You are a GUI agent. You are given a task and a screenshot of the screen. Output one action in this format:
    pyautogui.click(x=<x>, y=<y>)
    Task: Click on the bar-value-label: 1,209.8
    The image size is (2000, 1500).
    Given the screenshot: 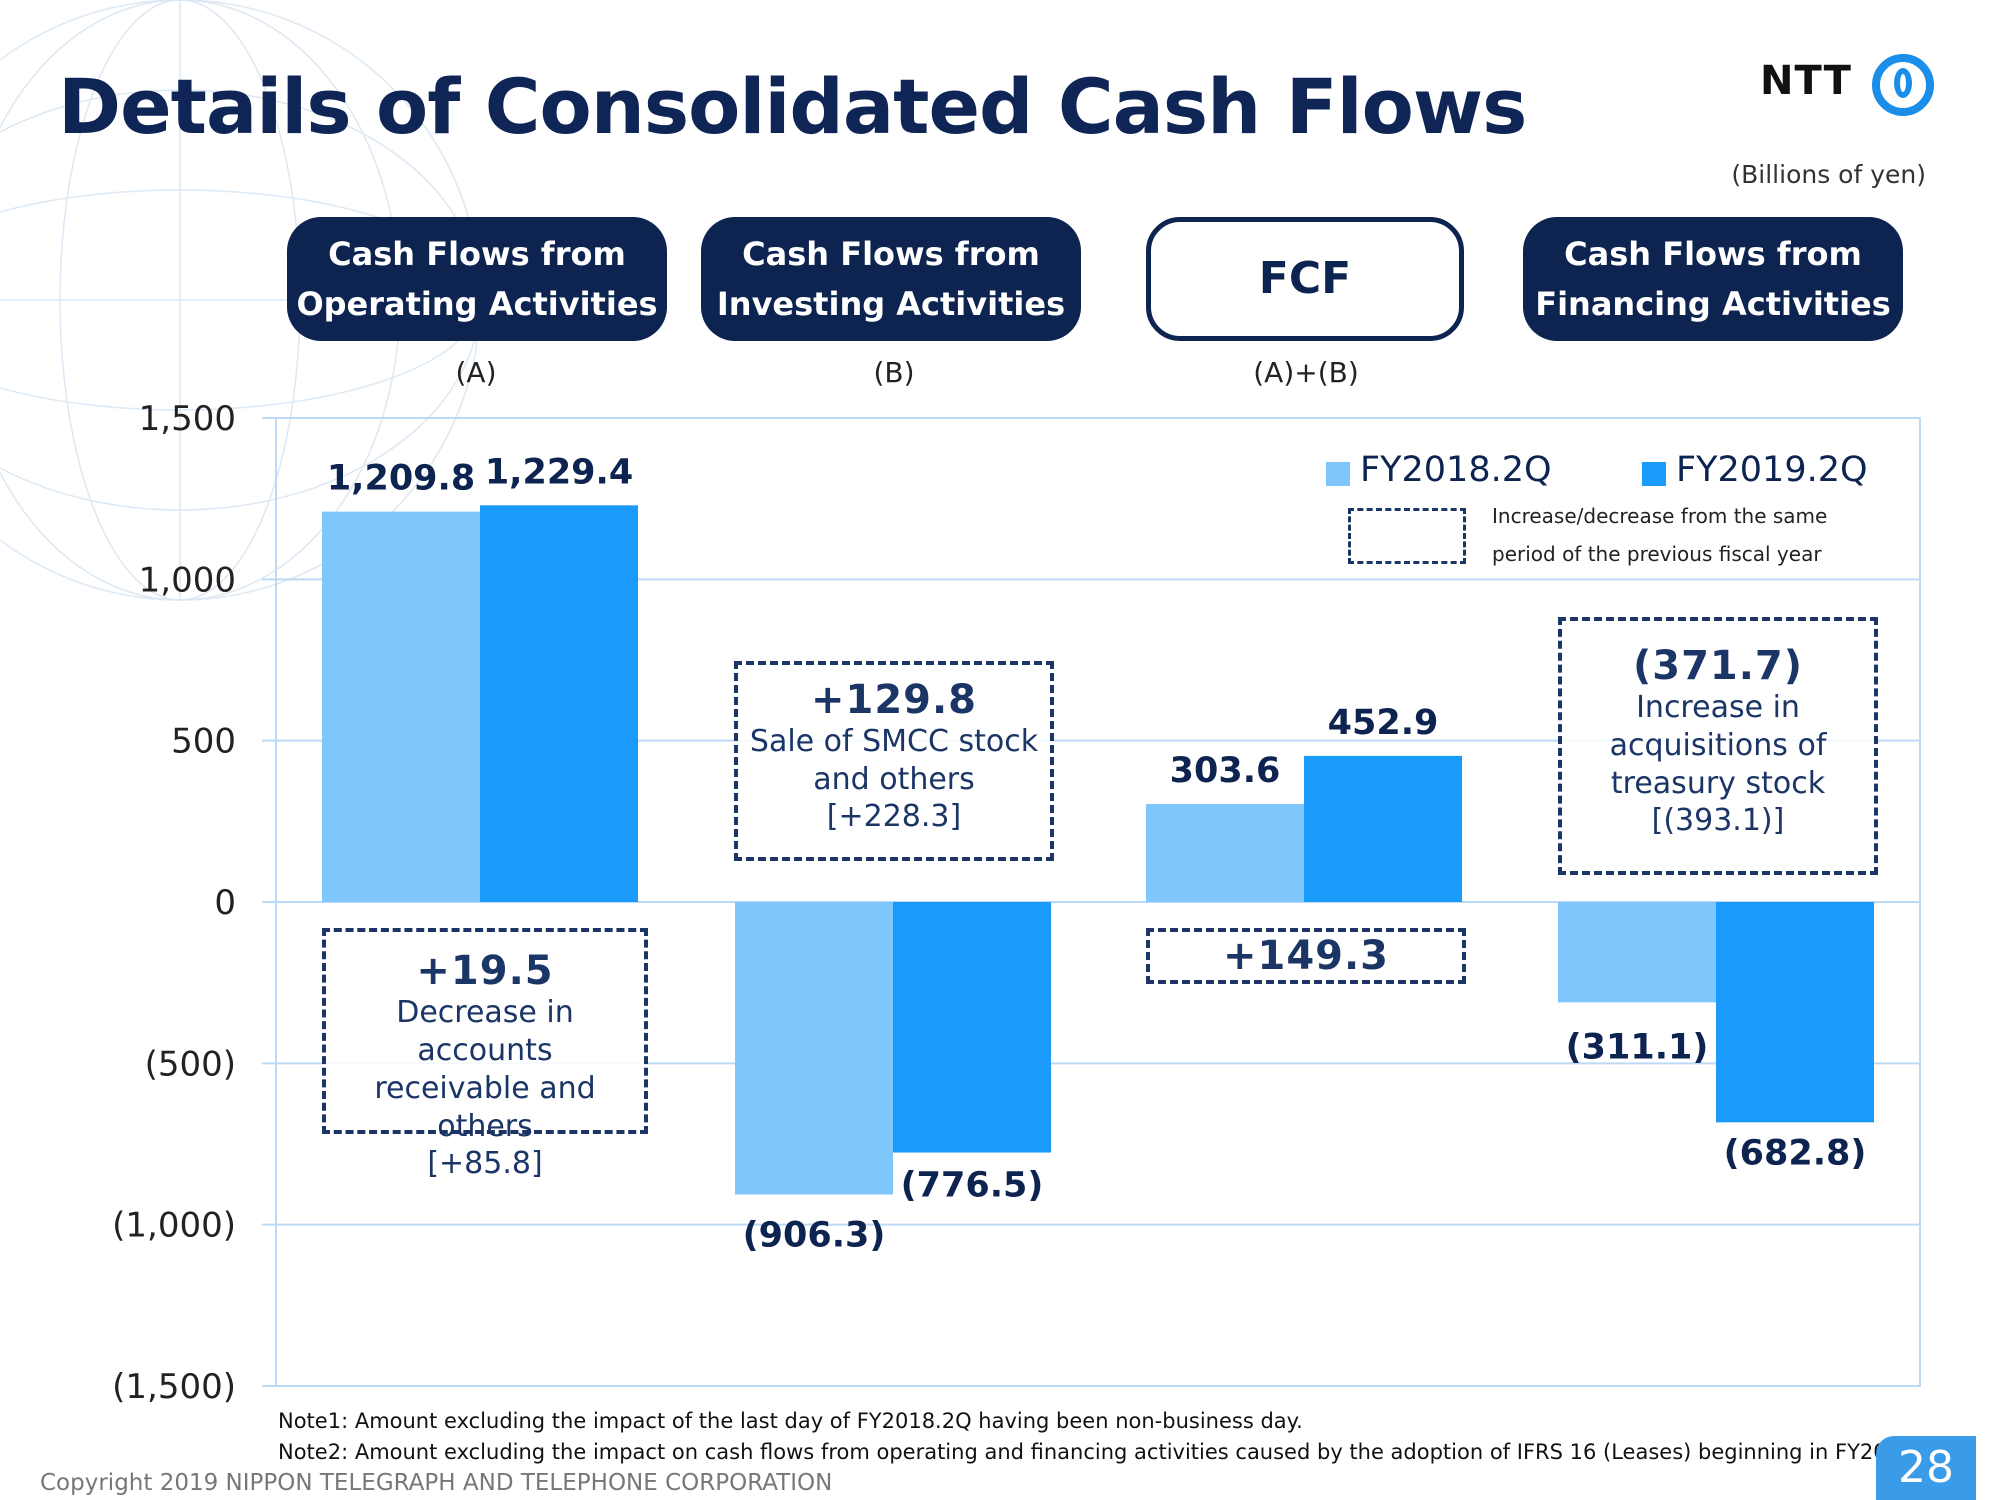 What is the action you would take?
    pyautogui.click(x=401, y=479)
    